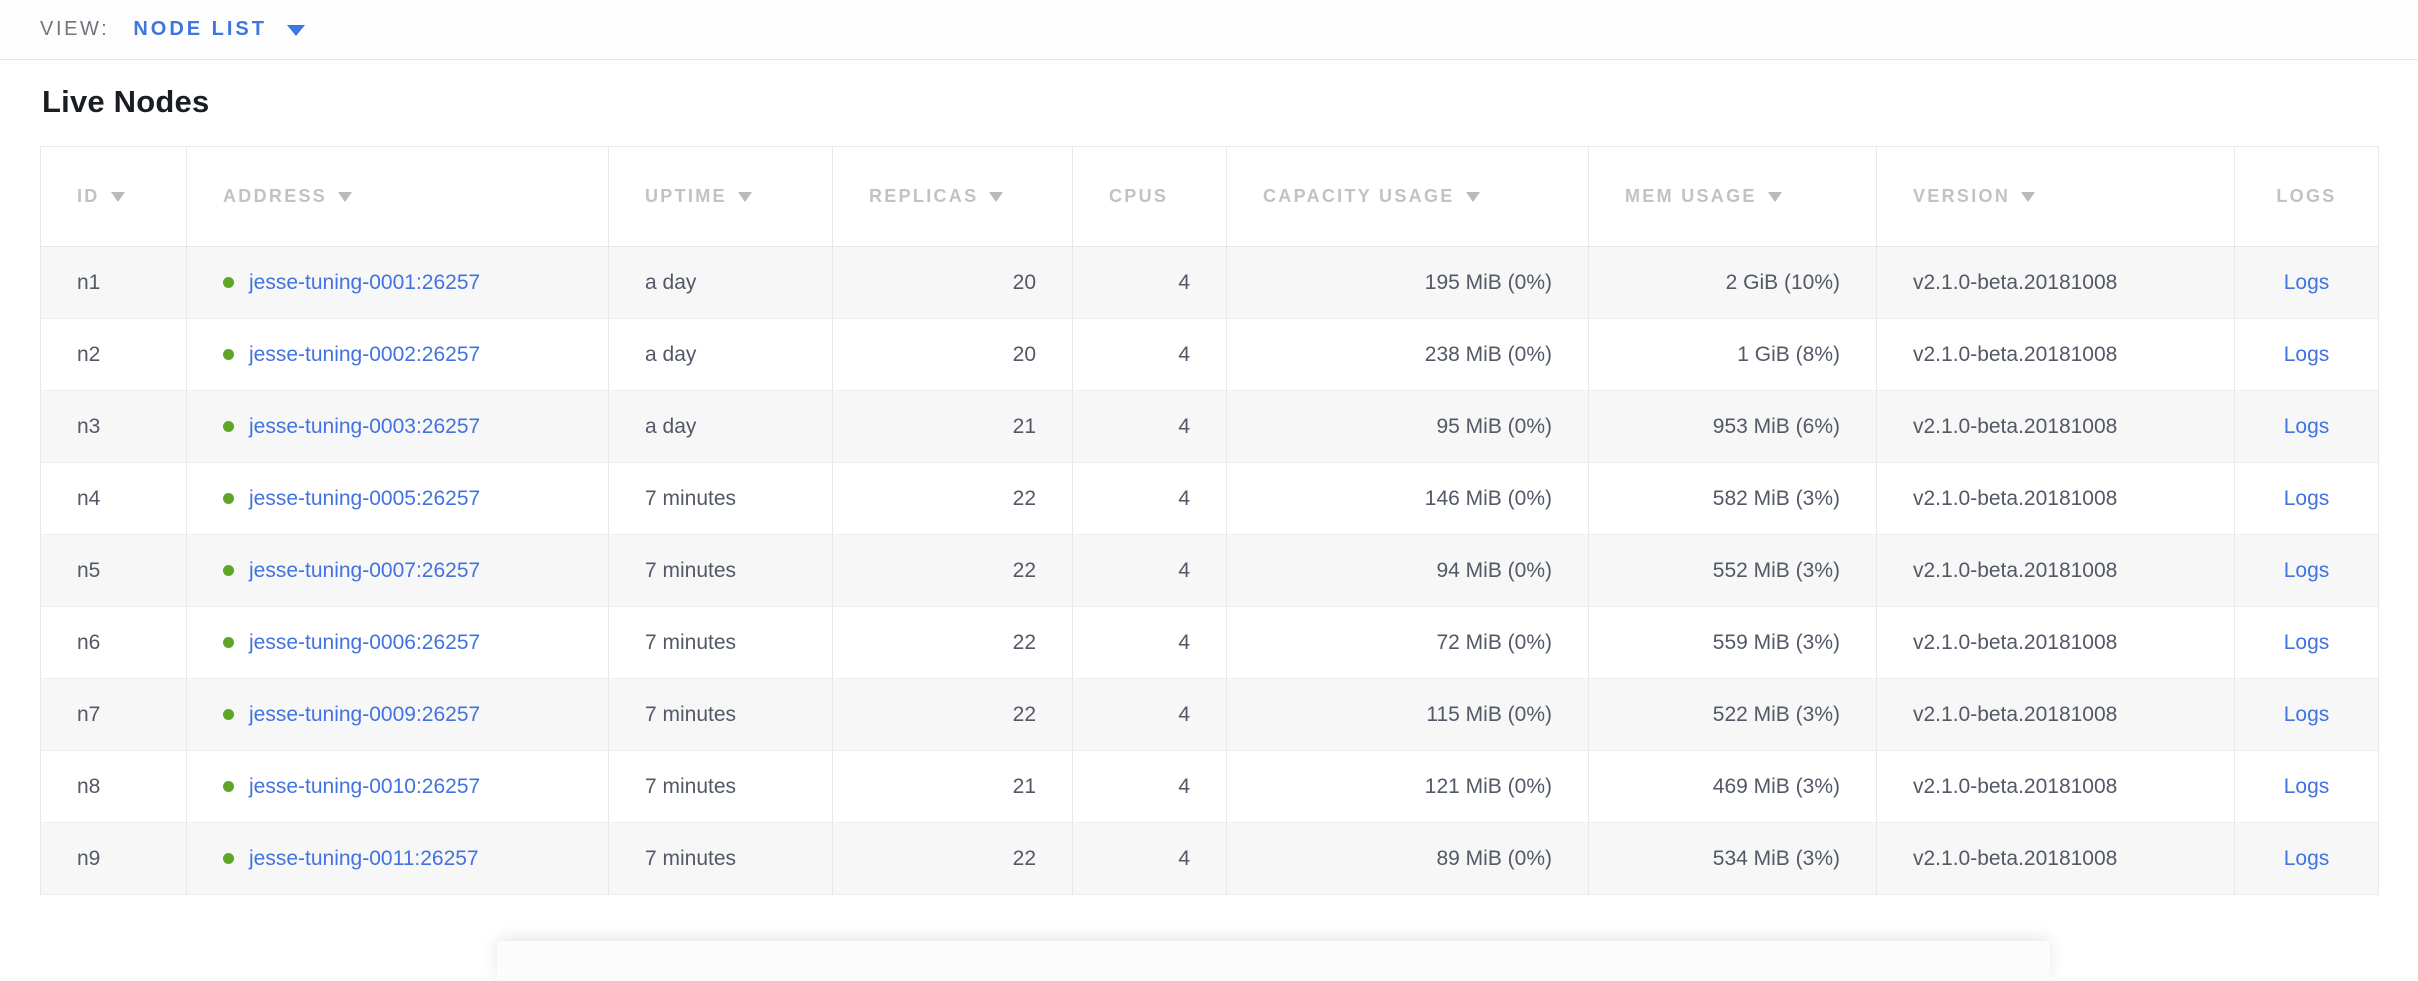 This screenshot has height=981, width=2418. Describe the element at coordinates (1732, 570) in the screenshot. I see `cell-mem-usage: 552 MiB (3%)` at that location.